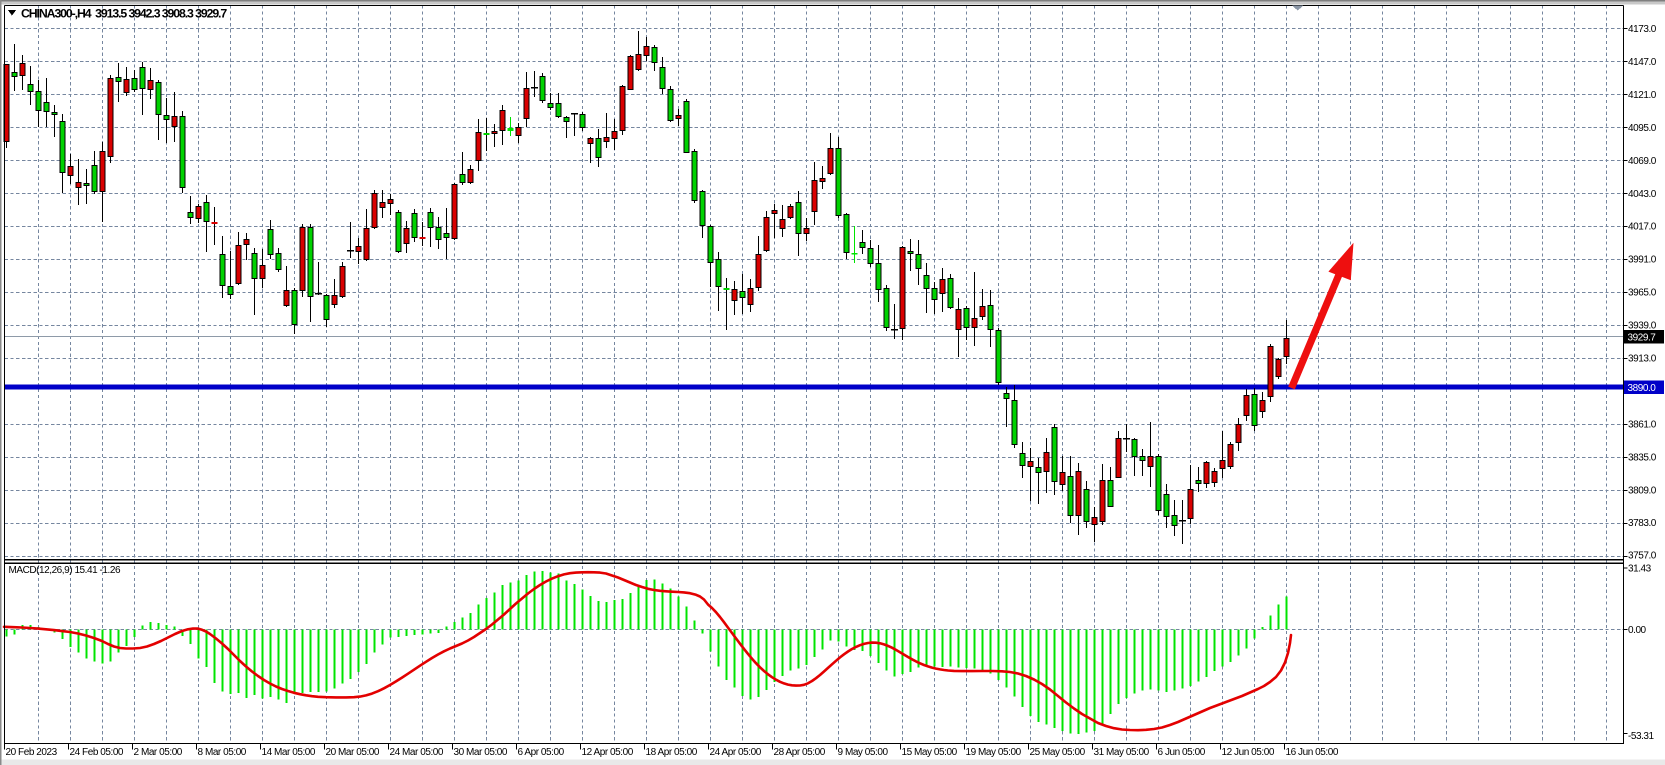  What do you see at coordinates (1642, 29) in the screenshot?
I see `svg-text: 4173.0` at bounding box center [1642, 29].